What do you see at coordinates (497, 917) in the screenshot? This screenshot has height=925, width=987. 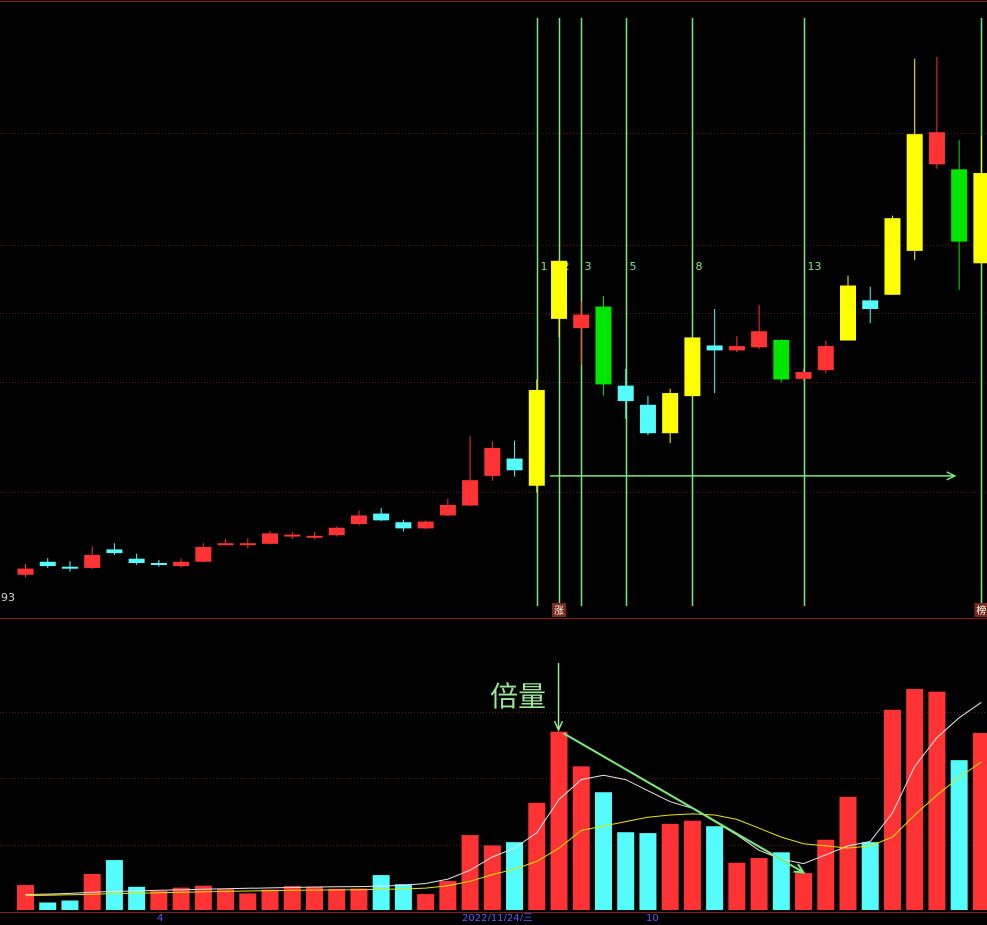 I see `date-axis-label: 2022/11/24/三` at bounding box center [497, 917].